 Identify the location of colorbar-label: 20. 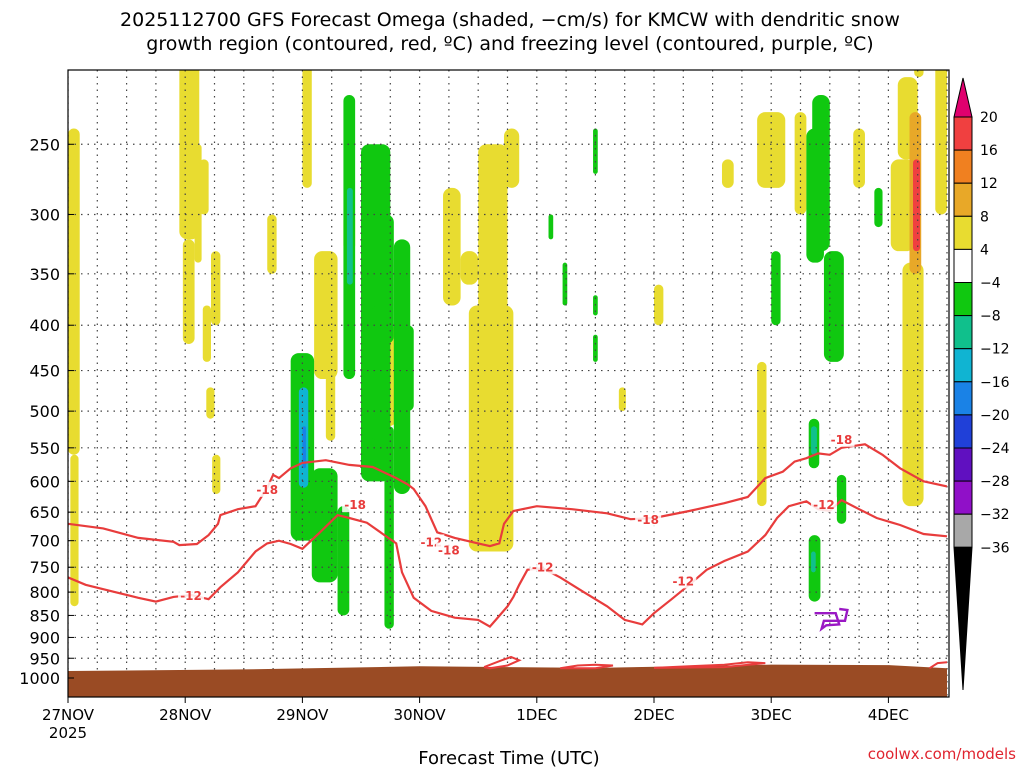
(989, 118).